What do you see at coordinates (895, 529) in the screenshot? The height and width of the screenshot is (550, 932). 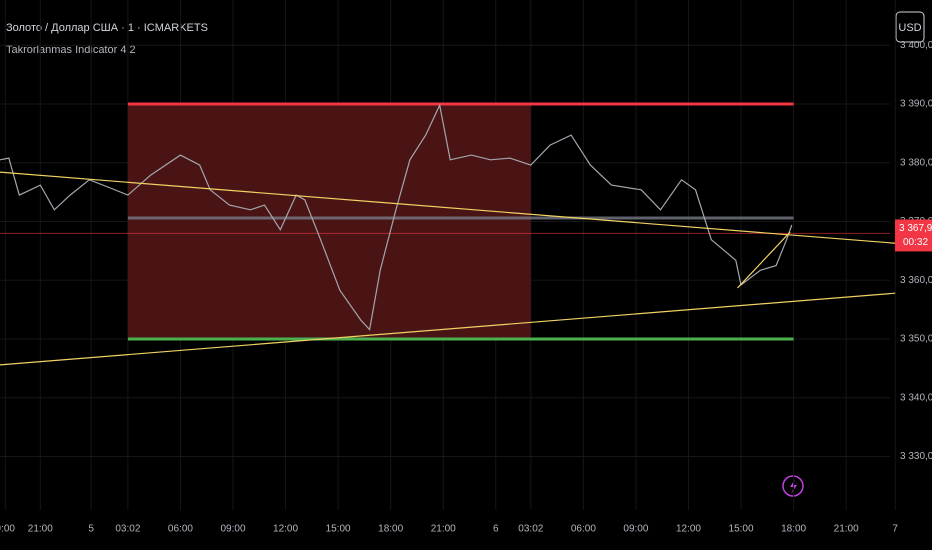 I see `x-tick-label: 7` at bounding box center [895, 529].